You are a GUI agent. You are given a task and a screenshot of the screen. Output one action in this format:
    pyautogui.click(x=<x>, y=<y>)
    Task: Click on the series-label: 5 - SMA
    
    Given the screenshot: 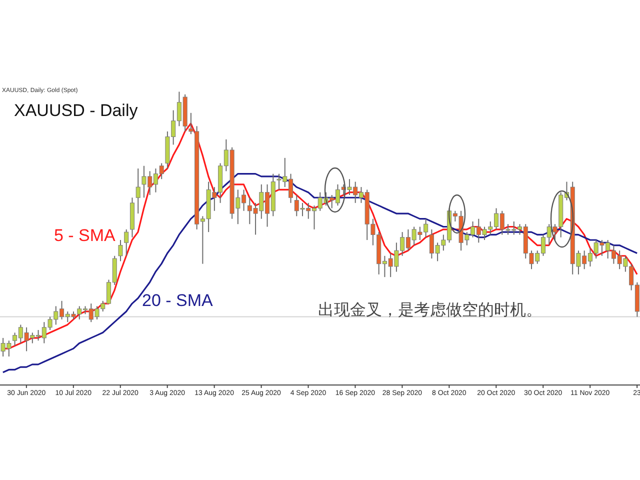 What is the action you would take?
    pyautogui.click(x=85, y=236)
    